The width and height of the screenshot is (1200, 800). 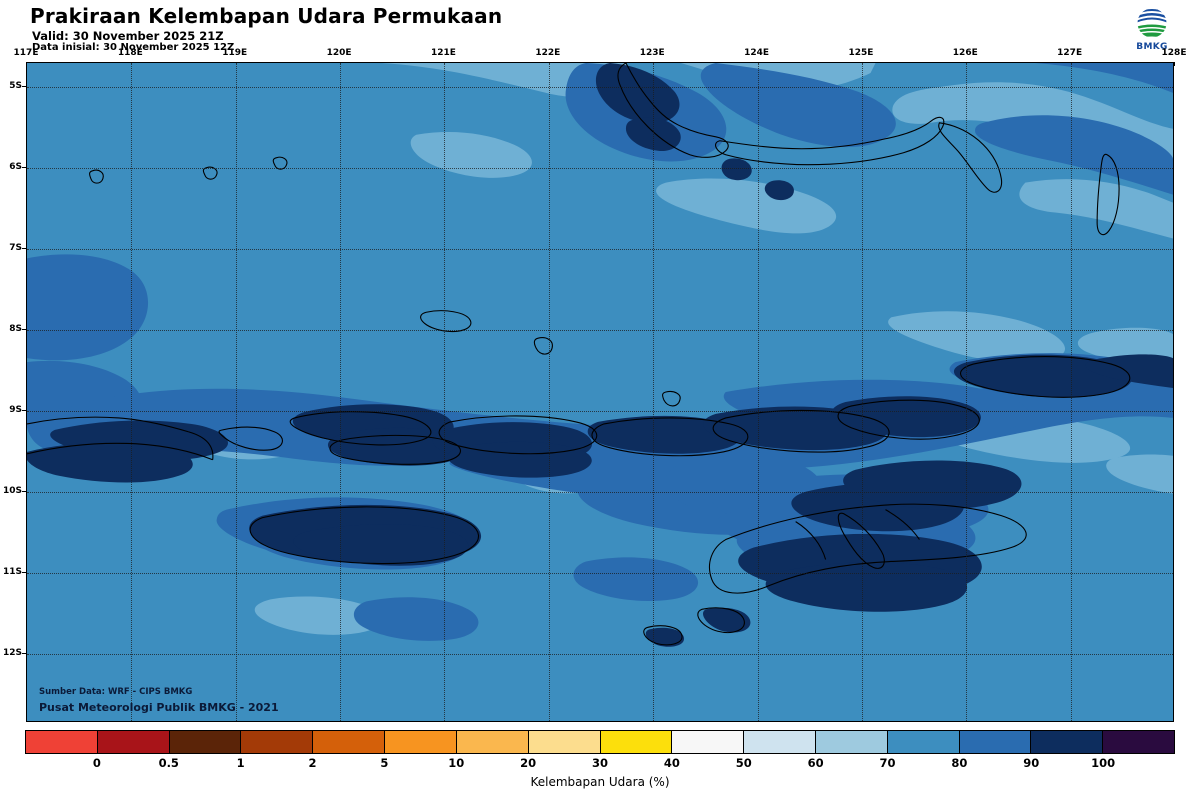 I want to click on y-axis-label: 11S, so click(x=12, y=572).